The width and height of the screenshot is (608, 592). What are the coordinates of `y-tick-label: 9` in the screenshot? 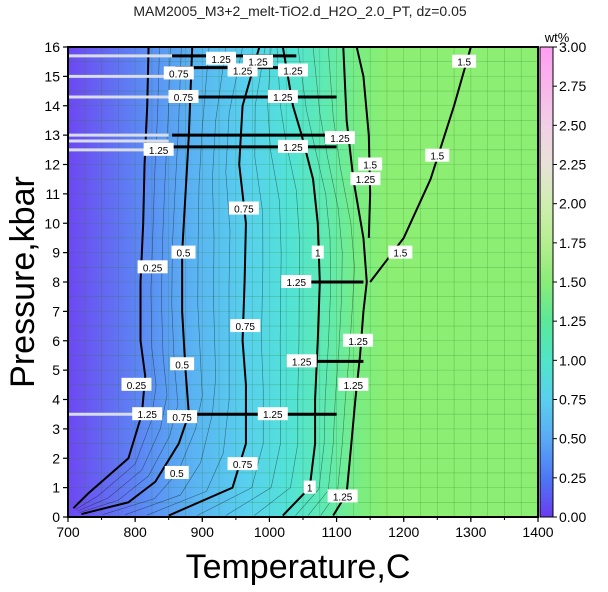 It's located at (56, 253).